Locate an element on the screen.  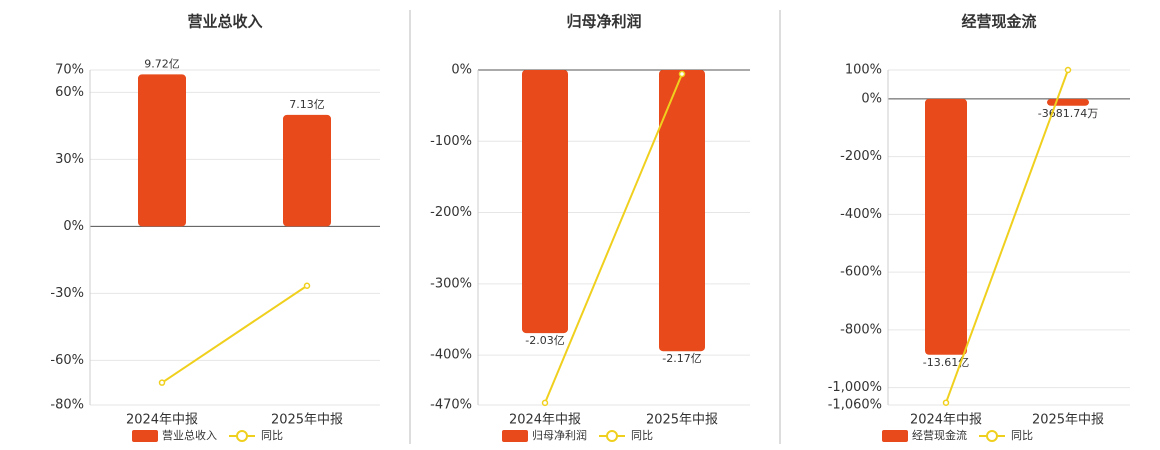
chart-title: 营业总收入 is located at coordinates (224, 22).